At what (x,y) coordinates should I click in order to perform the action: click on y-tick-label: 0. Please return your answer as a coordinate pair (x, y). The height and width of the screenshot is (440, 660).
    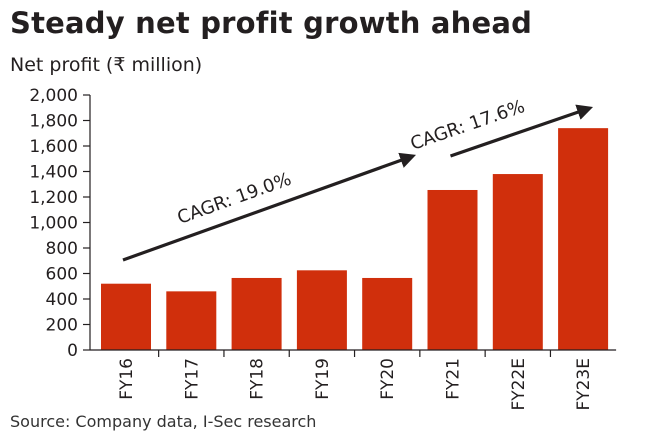
    Looking at the image, I should click on (72, 351).